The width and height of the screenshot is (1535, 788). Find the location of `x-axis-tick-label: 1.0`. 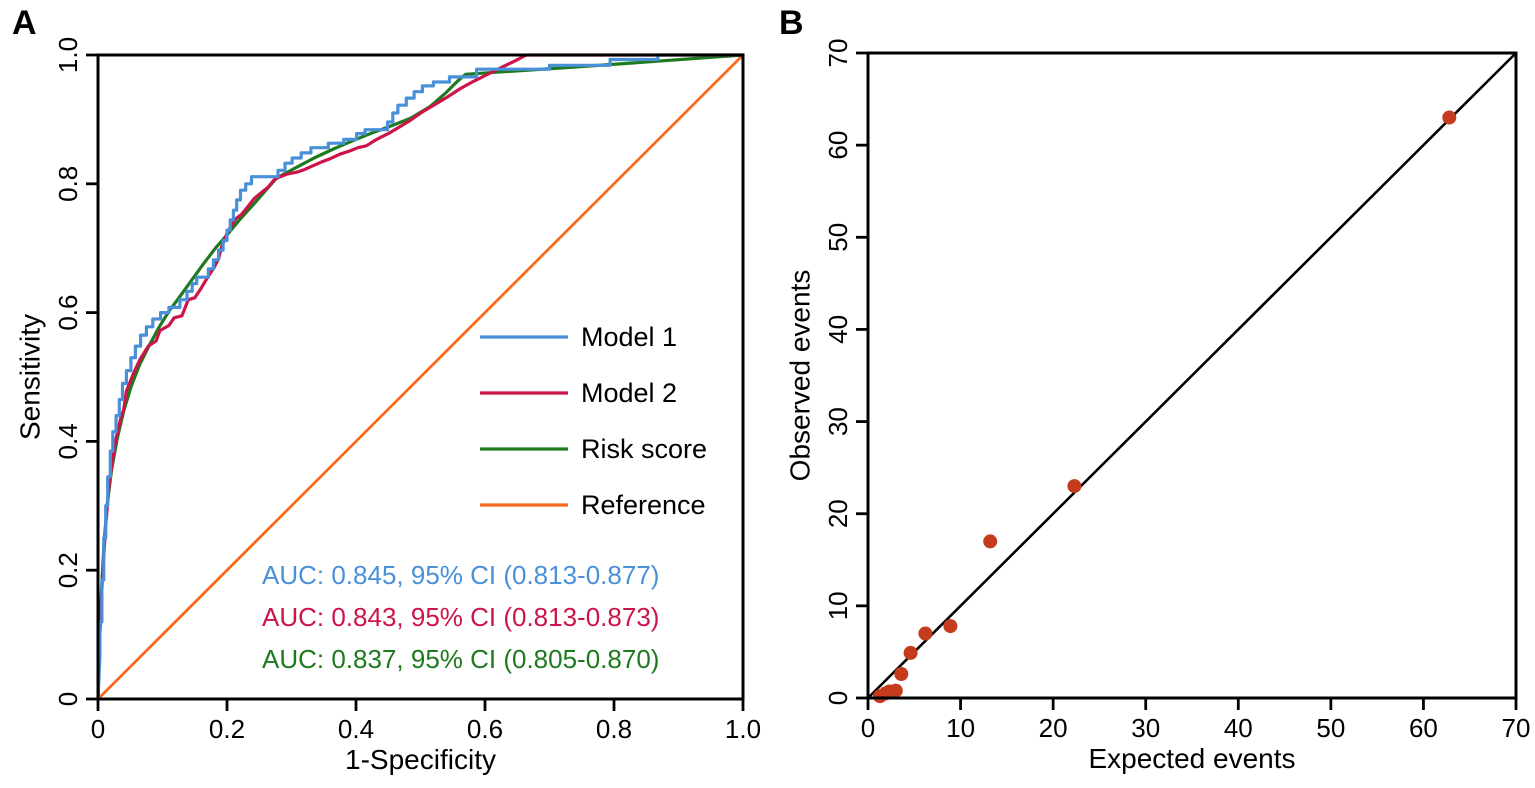

x-axis-tick-label: 1.0 is located at coordinates (743, 729).